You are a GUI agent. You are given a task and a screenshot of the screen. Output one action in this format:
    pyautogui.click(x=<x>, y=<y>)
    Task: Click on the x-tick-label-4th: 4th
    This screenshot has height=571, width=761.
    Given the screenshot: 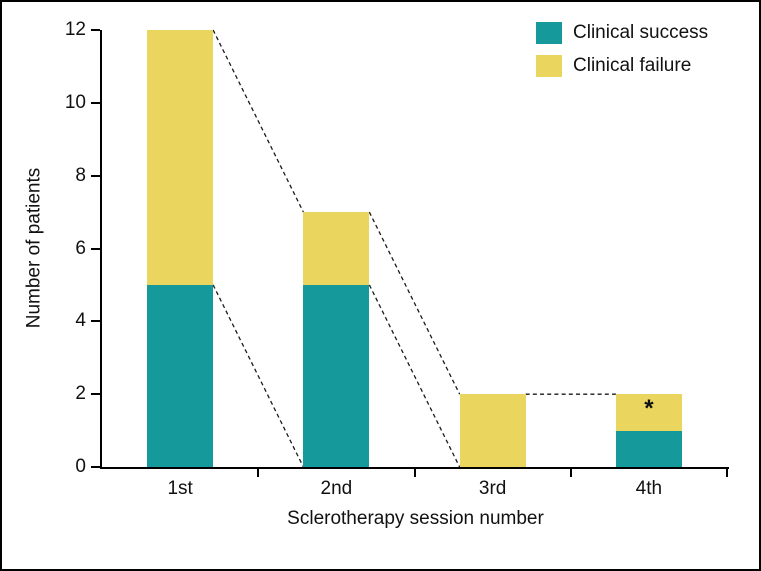 What is the action you would take?
    pyautogui.click(x=649, y=488)
    